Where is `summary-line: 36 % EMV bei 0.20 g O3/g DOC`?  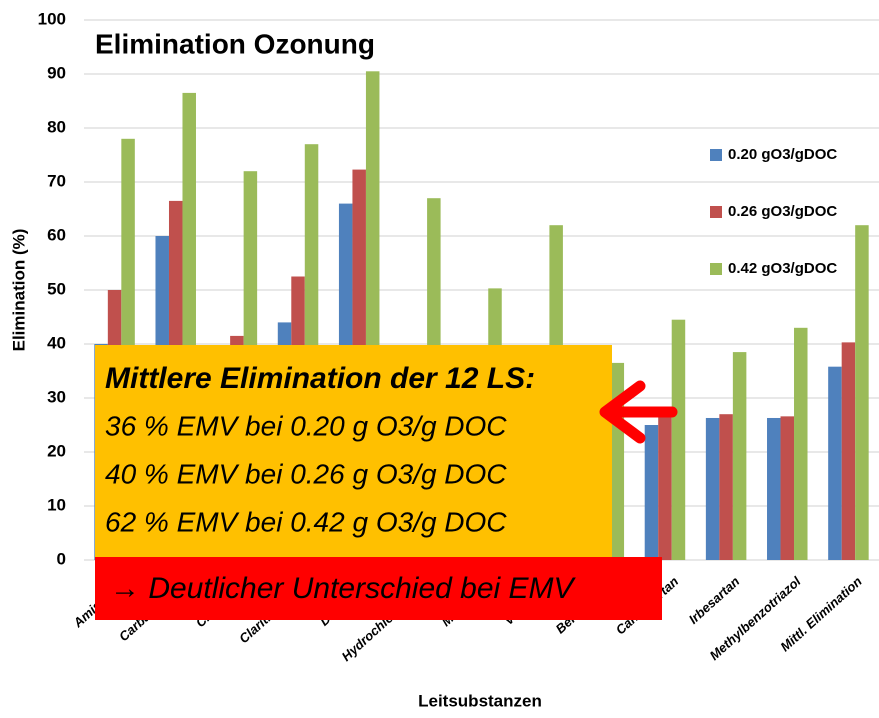
summary-line: 36 % EMV bei 0.20 g O3/g DOC is located at coordinates (306, 425).